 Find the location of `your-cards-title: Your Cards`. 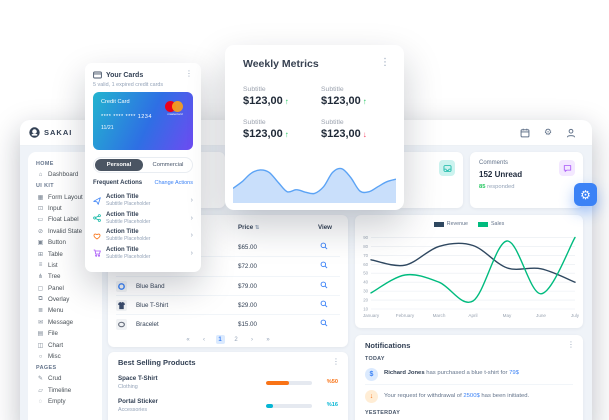

your-cards-title: Your Cards is located at coordinates (125, 75).